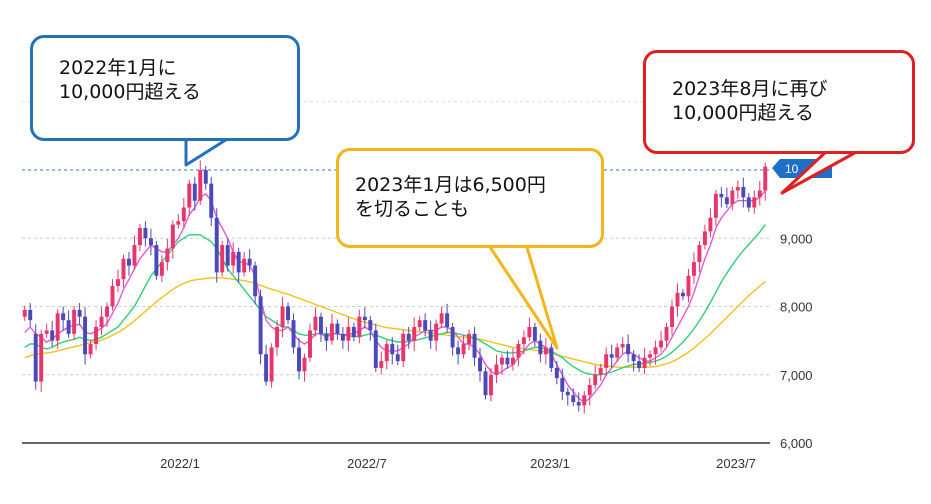 The height and width of the screenshot is (504, 931). I want to click on x-tick-label: 2022/1, so click(180, 463).